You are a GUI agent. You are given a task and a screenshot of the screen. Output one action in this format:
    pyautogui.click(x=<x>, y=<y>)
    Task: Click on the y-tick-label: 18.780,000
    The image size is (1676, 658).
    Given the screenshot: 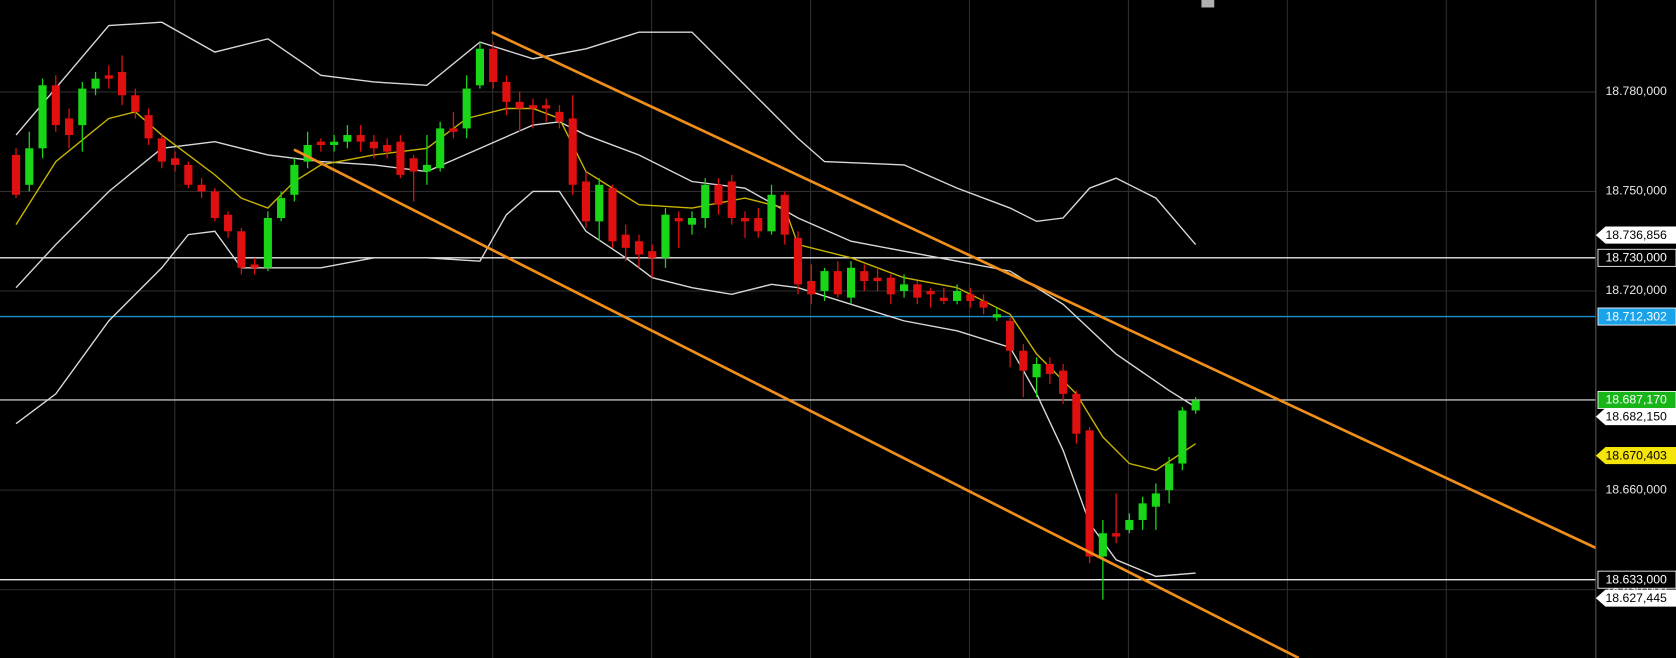 What is the action you would take?
    pyautogui.click(x=1636, y=91)
    